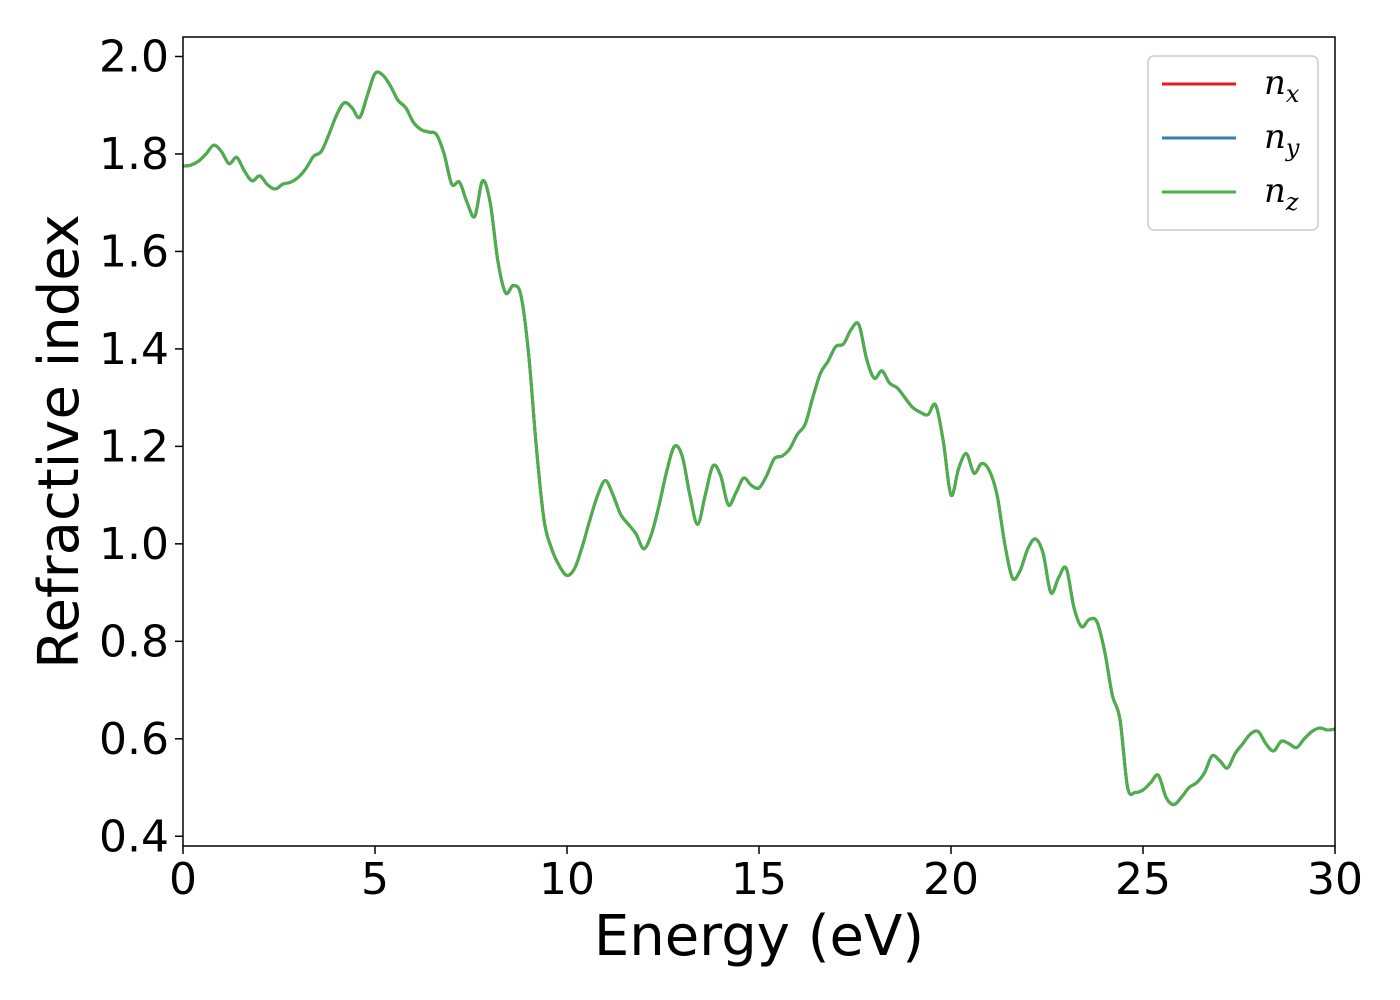 This screenshot has width=1400, height=1000. I want to click on y-tick-label: 1.6, so click(134, 251).